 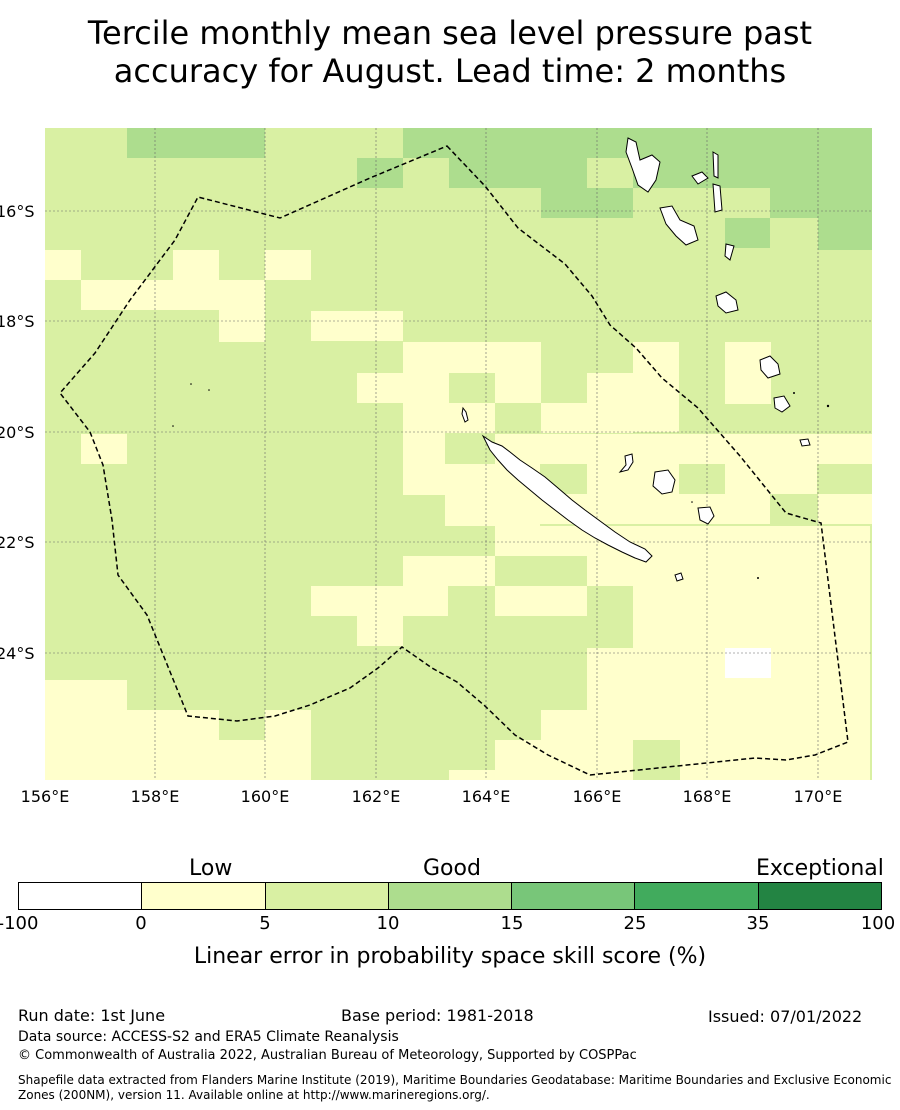 I want to click on colorbar-tick: 15, so click(x=512, y=923).